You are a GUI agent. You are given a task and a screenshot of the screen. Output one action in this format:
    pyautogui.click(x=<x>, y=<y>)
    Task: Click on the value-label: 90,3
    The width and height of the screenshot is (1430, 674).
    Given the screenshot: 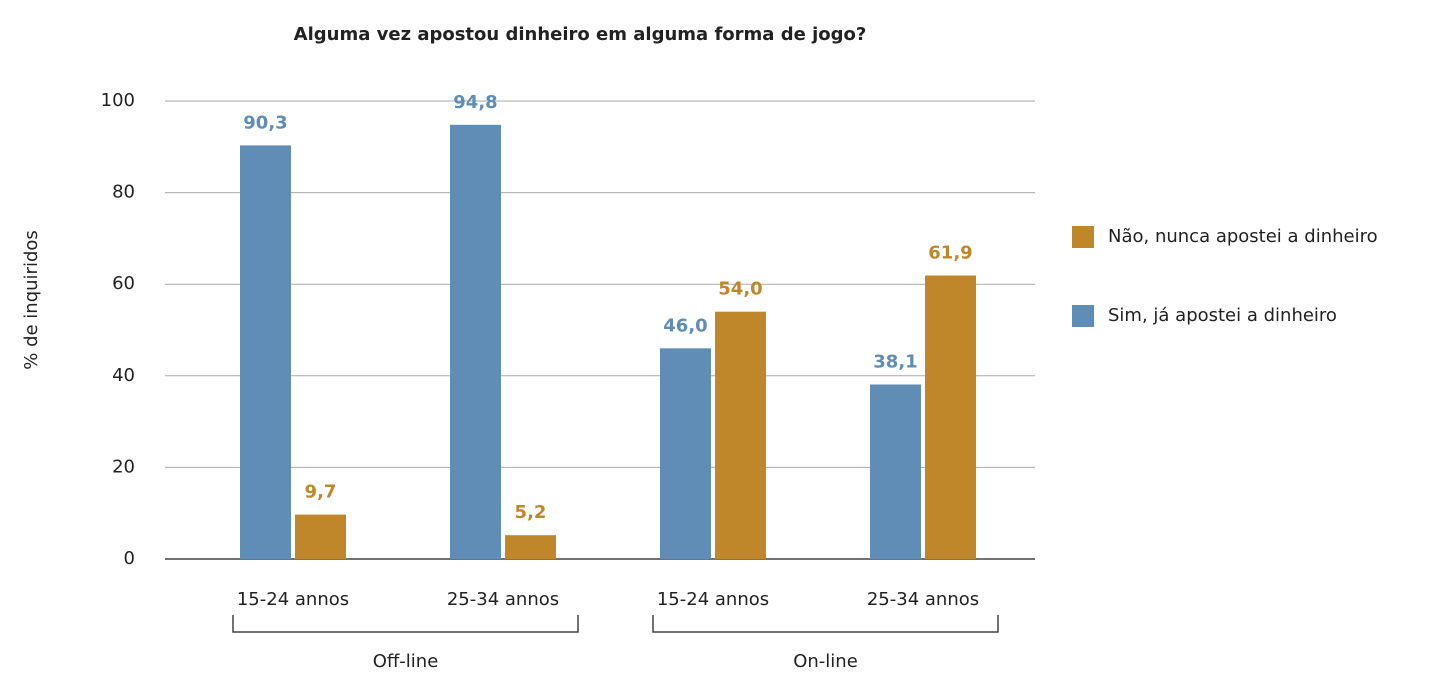 What is the action you would take?
    pyautogui.click(x=265, y=122)
    